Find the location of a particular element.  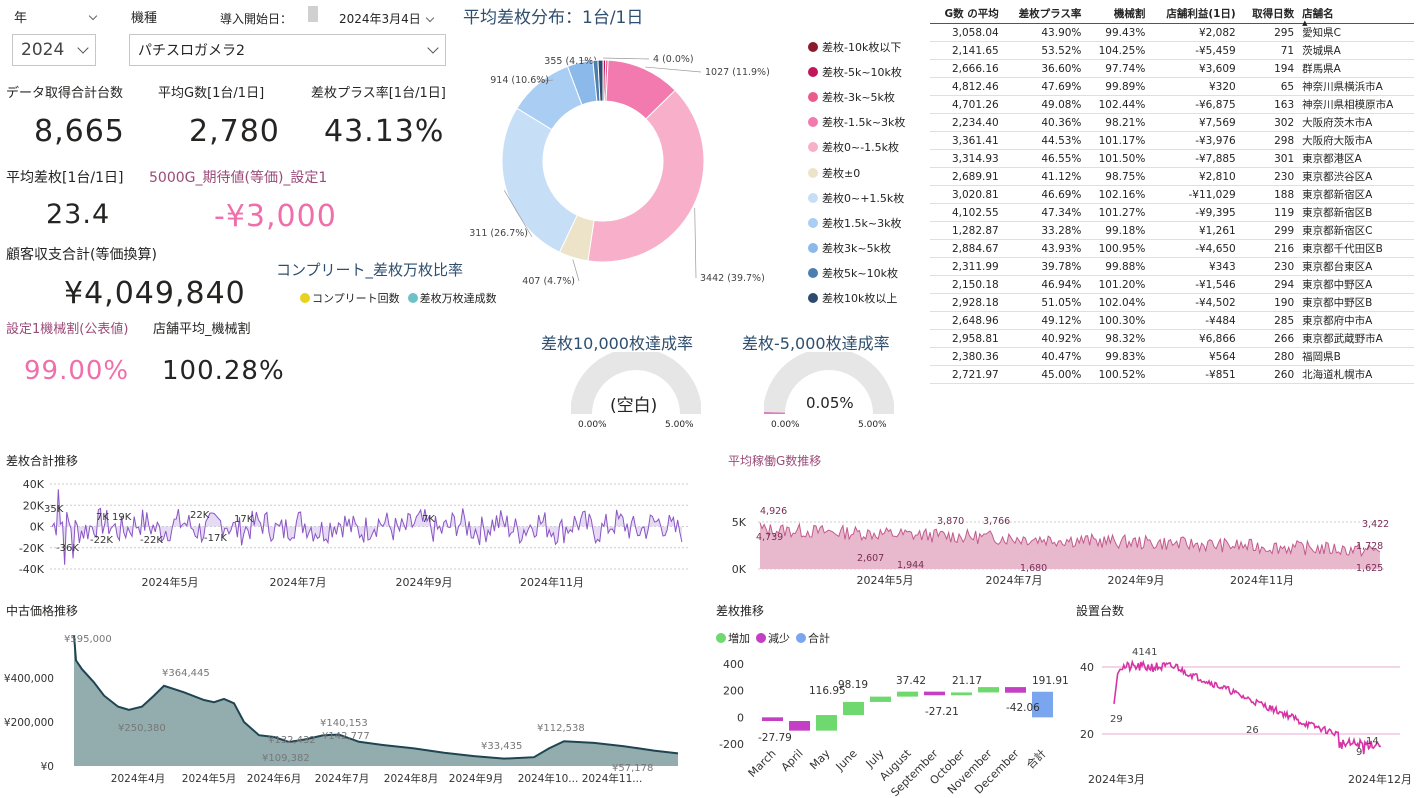

table-row: 4,812.46 47.69% 99.89% ¥320 65 神奈川県横浜市A is located at coordinates (1172, 86).